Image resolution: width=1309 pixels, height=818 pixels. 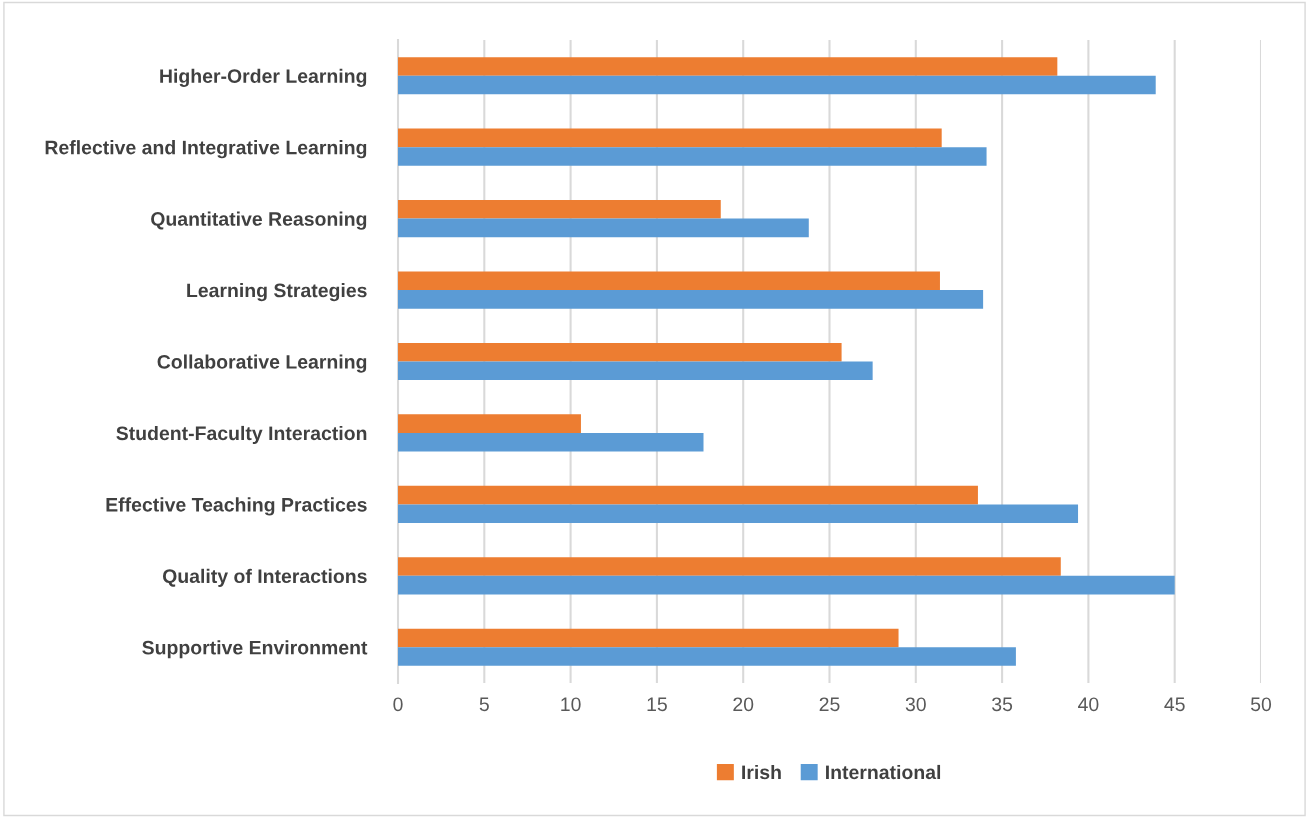 What do you see at coordinates (484, 704) in the screenshot?
I see `x-tick-label: 5` at bounding box center [484, 704].